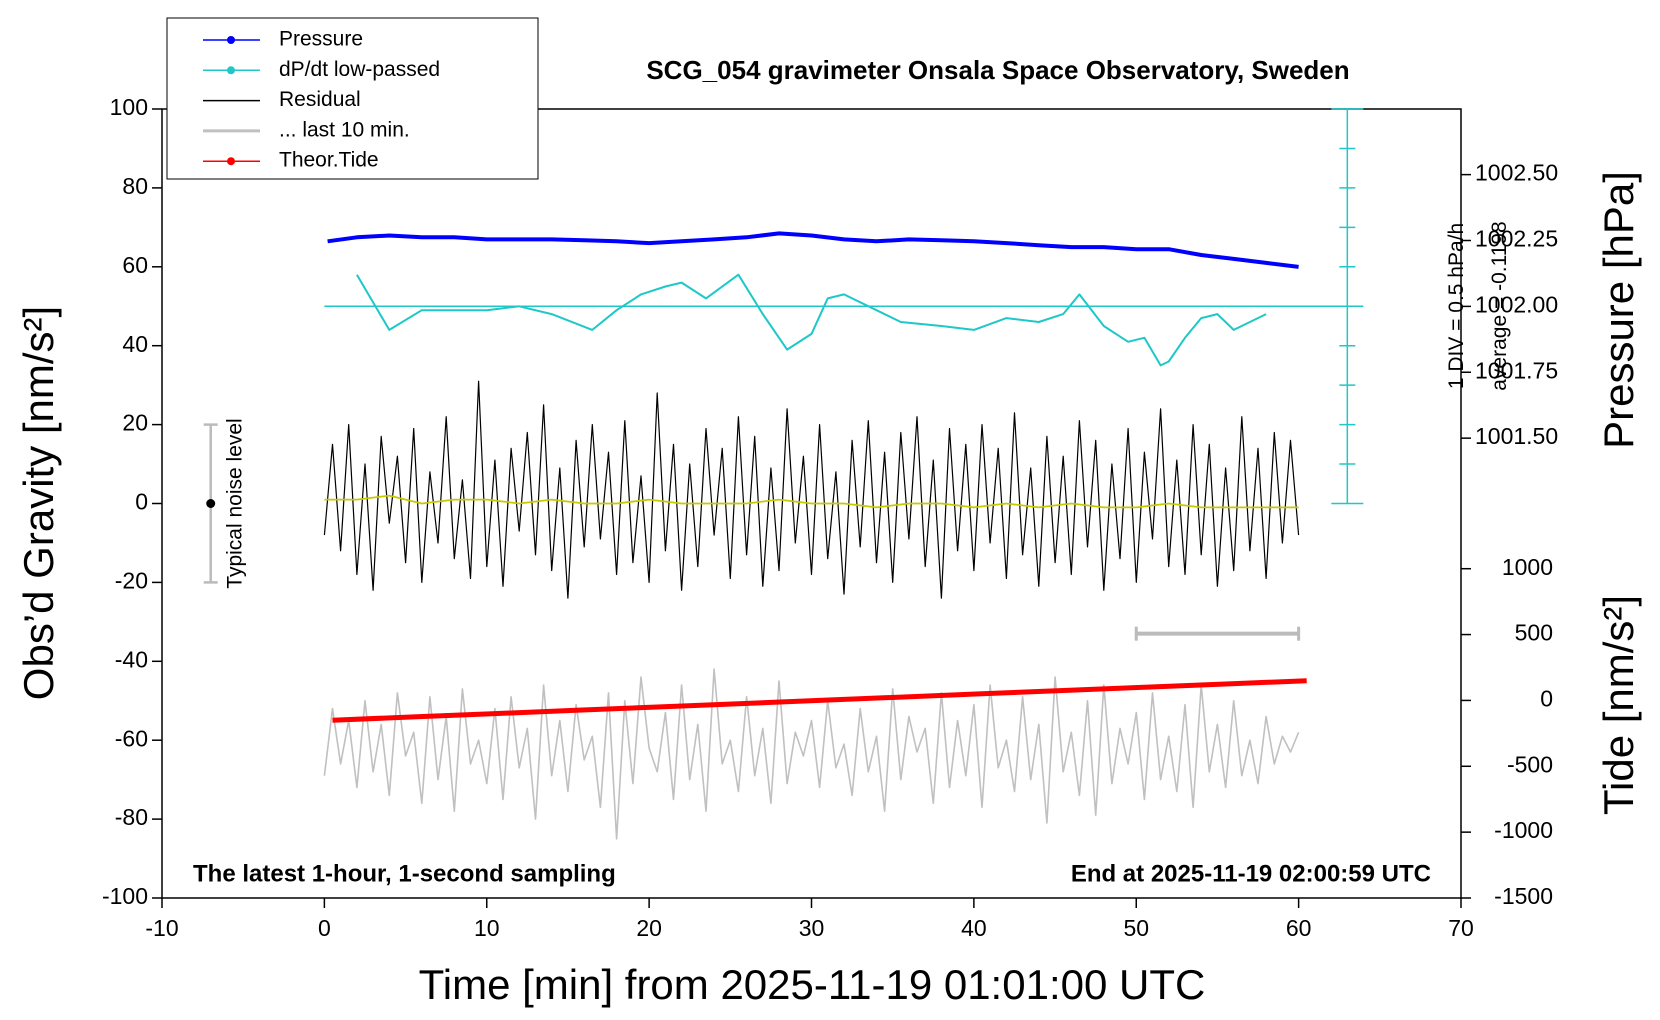 The image size is (1660, 1020). I want to click on x-tick-label: 10, so click(487, 928).